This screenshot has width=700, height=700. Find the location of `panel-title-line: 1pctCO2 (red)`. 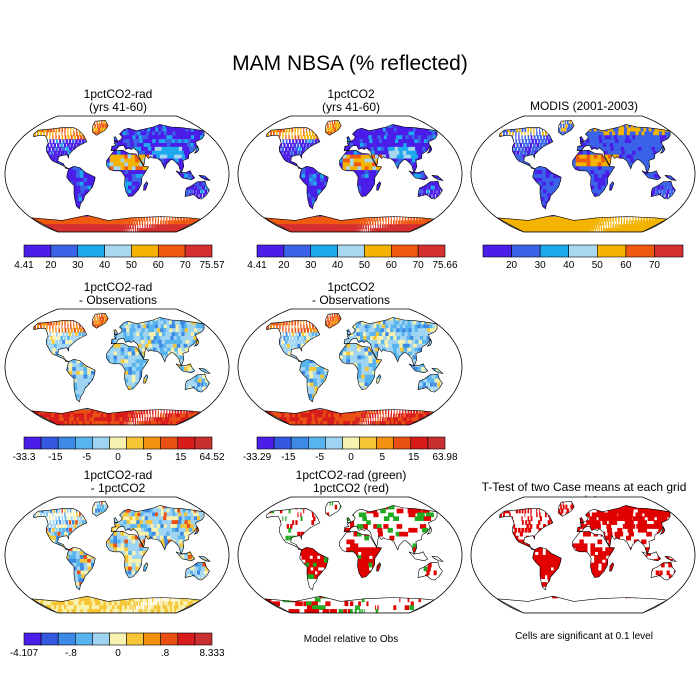

panel-title-line: 1pctCO2 (red) is located at coordinates (351, 488).